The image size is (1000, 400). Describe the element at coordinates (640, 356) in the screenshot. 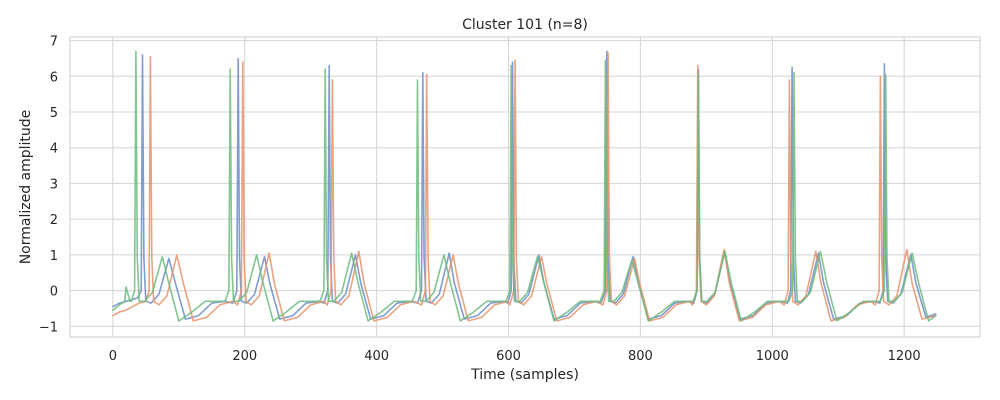

I see `x-tick-label: 800` at that location.